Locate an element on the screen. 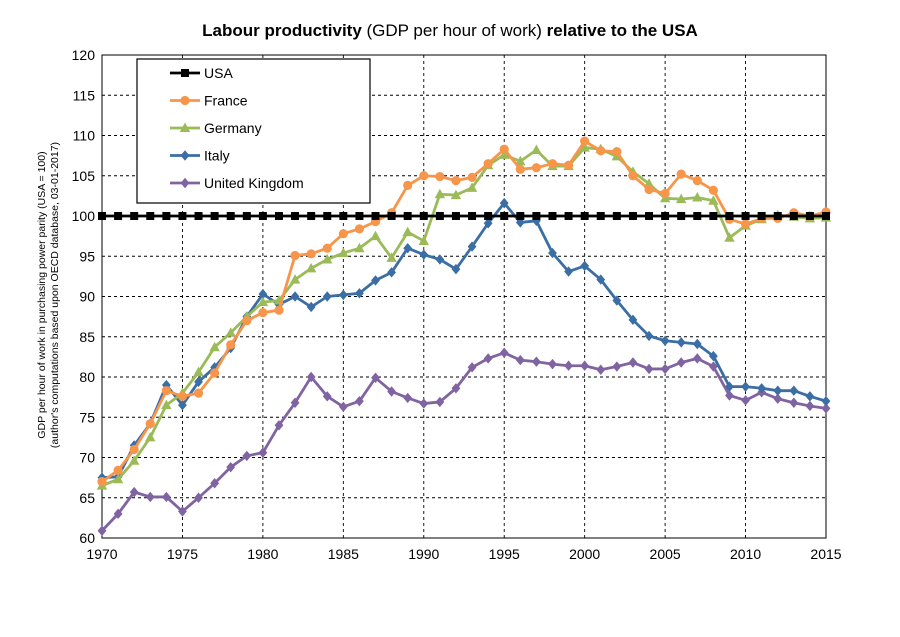 This screenshot has width=900, height=637. point-france-1992 is located at coordinates (456, 180).